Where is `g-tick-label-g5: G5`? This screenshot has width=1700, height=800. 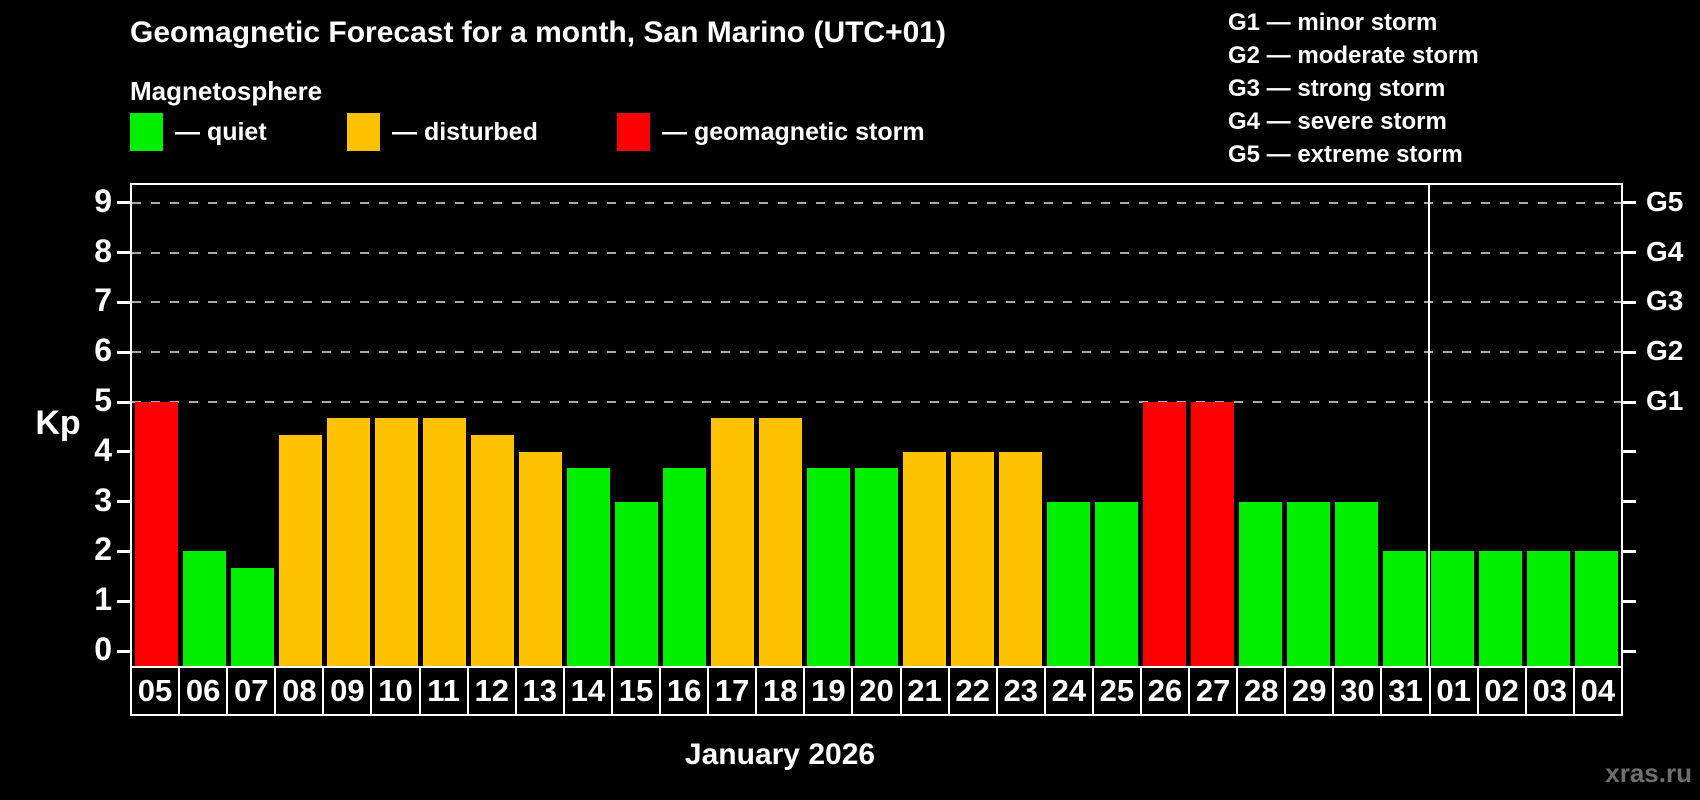
g-tick-label-g5: G5 is located at coordinates (1665, 201).